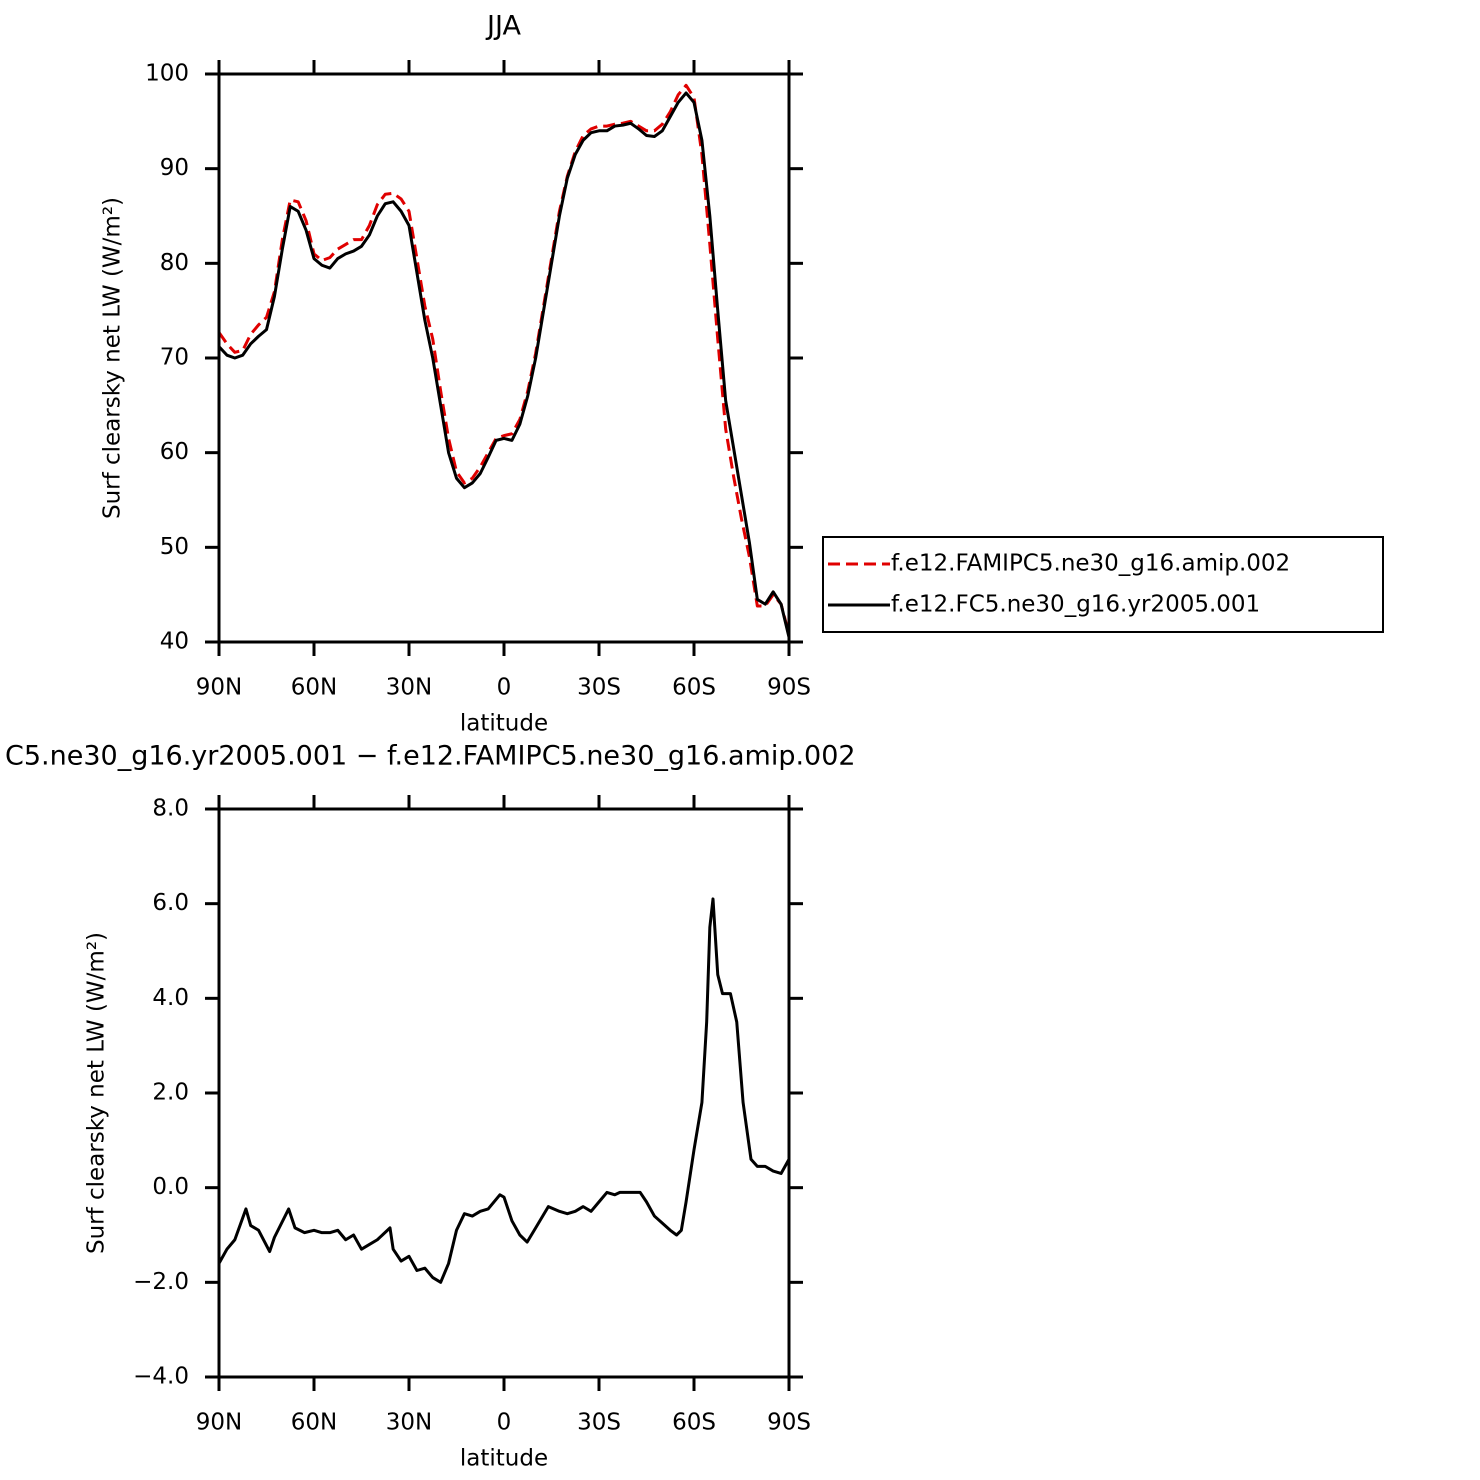 This screenshot has height=1480, width=1480. Describe the element at coordinates (174, 642) in the screenshot. I see `y-tick-label: 40` at that location.